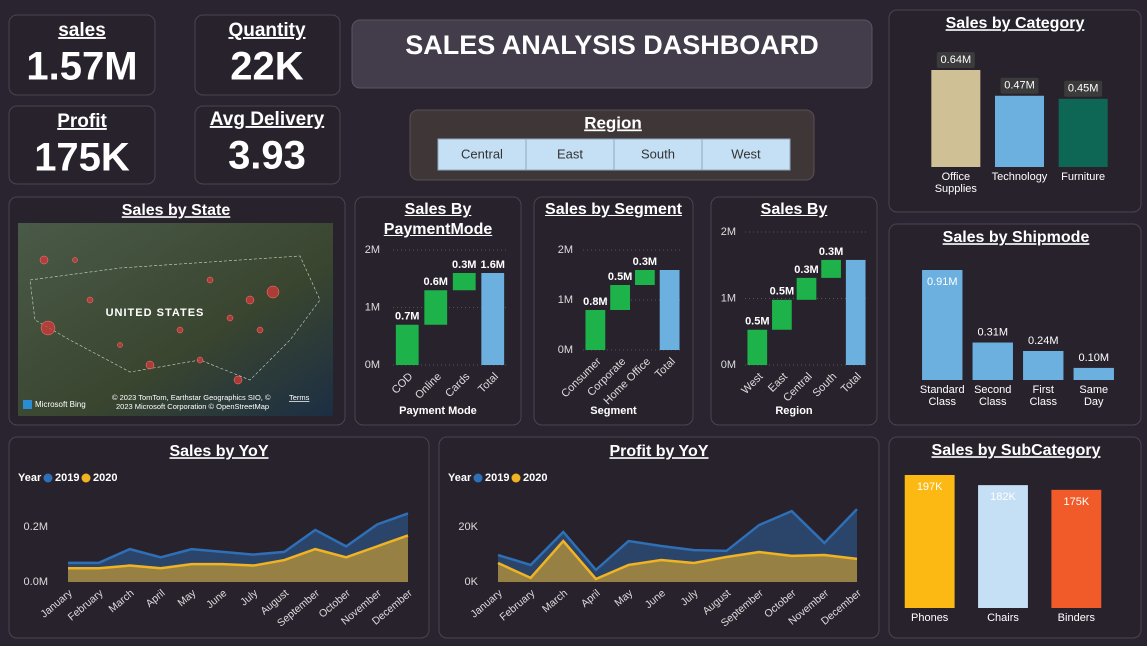  What do you see at coordinates (27, 404) in the screenshot?
I see `bing-logo` at bounding box center [27, 404].